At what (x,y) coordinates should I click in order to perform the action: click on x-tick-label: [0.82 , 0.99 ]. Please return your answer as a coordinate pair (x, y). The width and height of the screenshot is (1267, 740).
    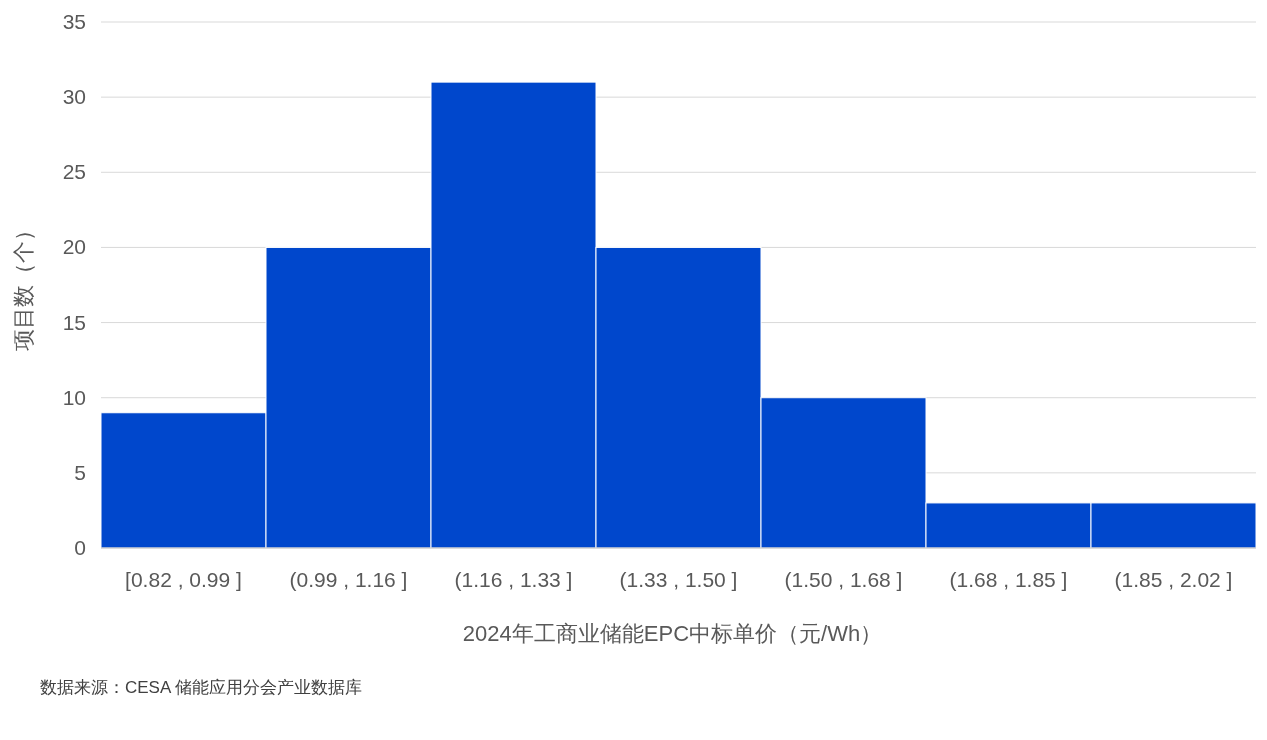
    Looking at the image, I should click on (183, 579).